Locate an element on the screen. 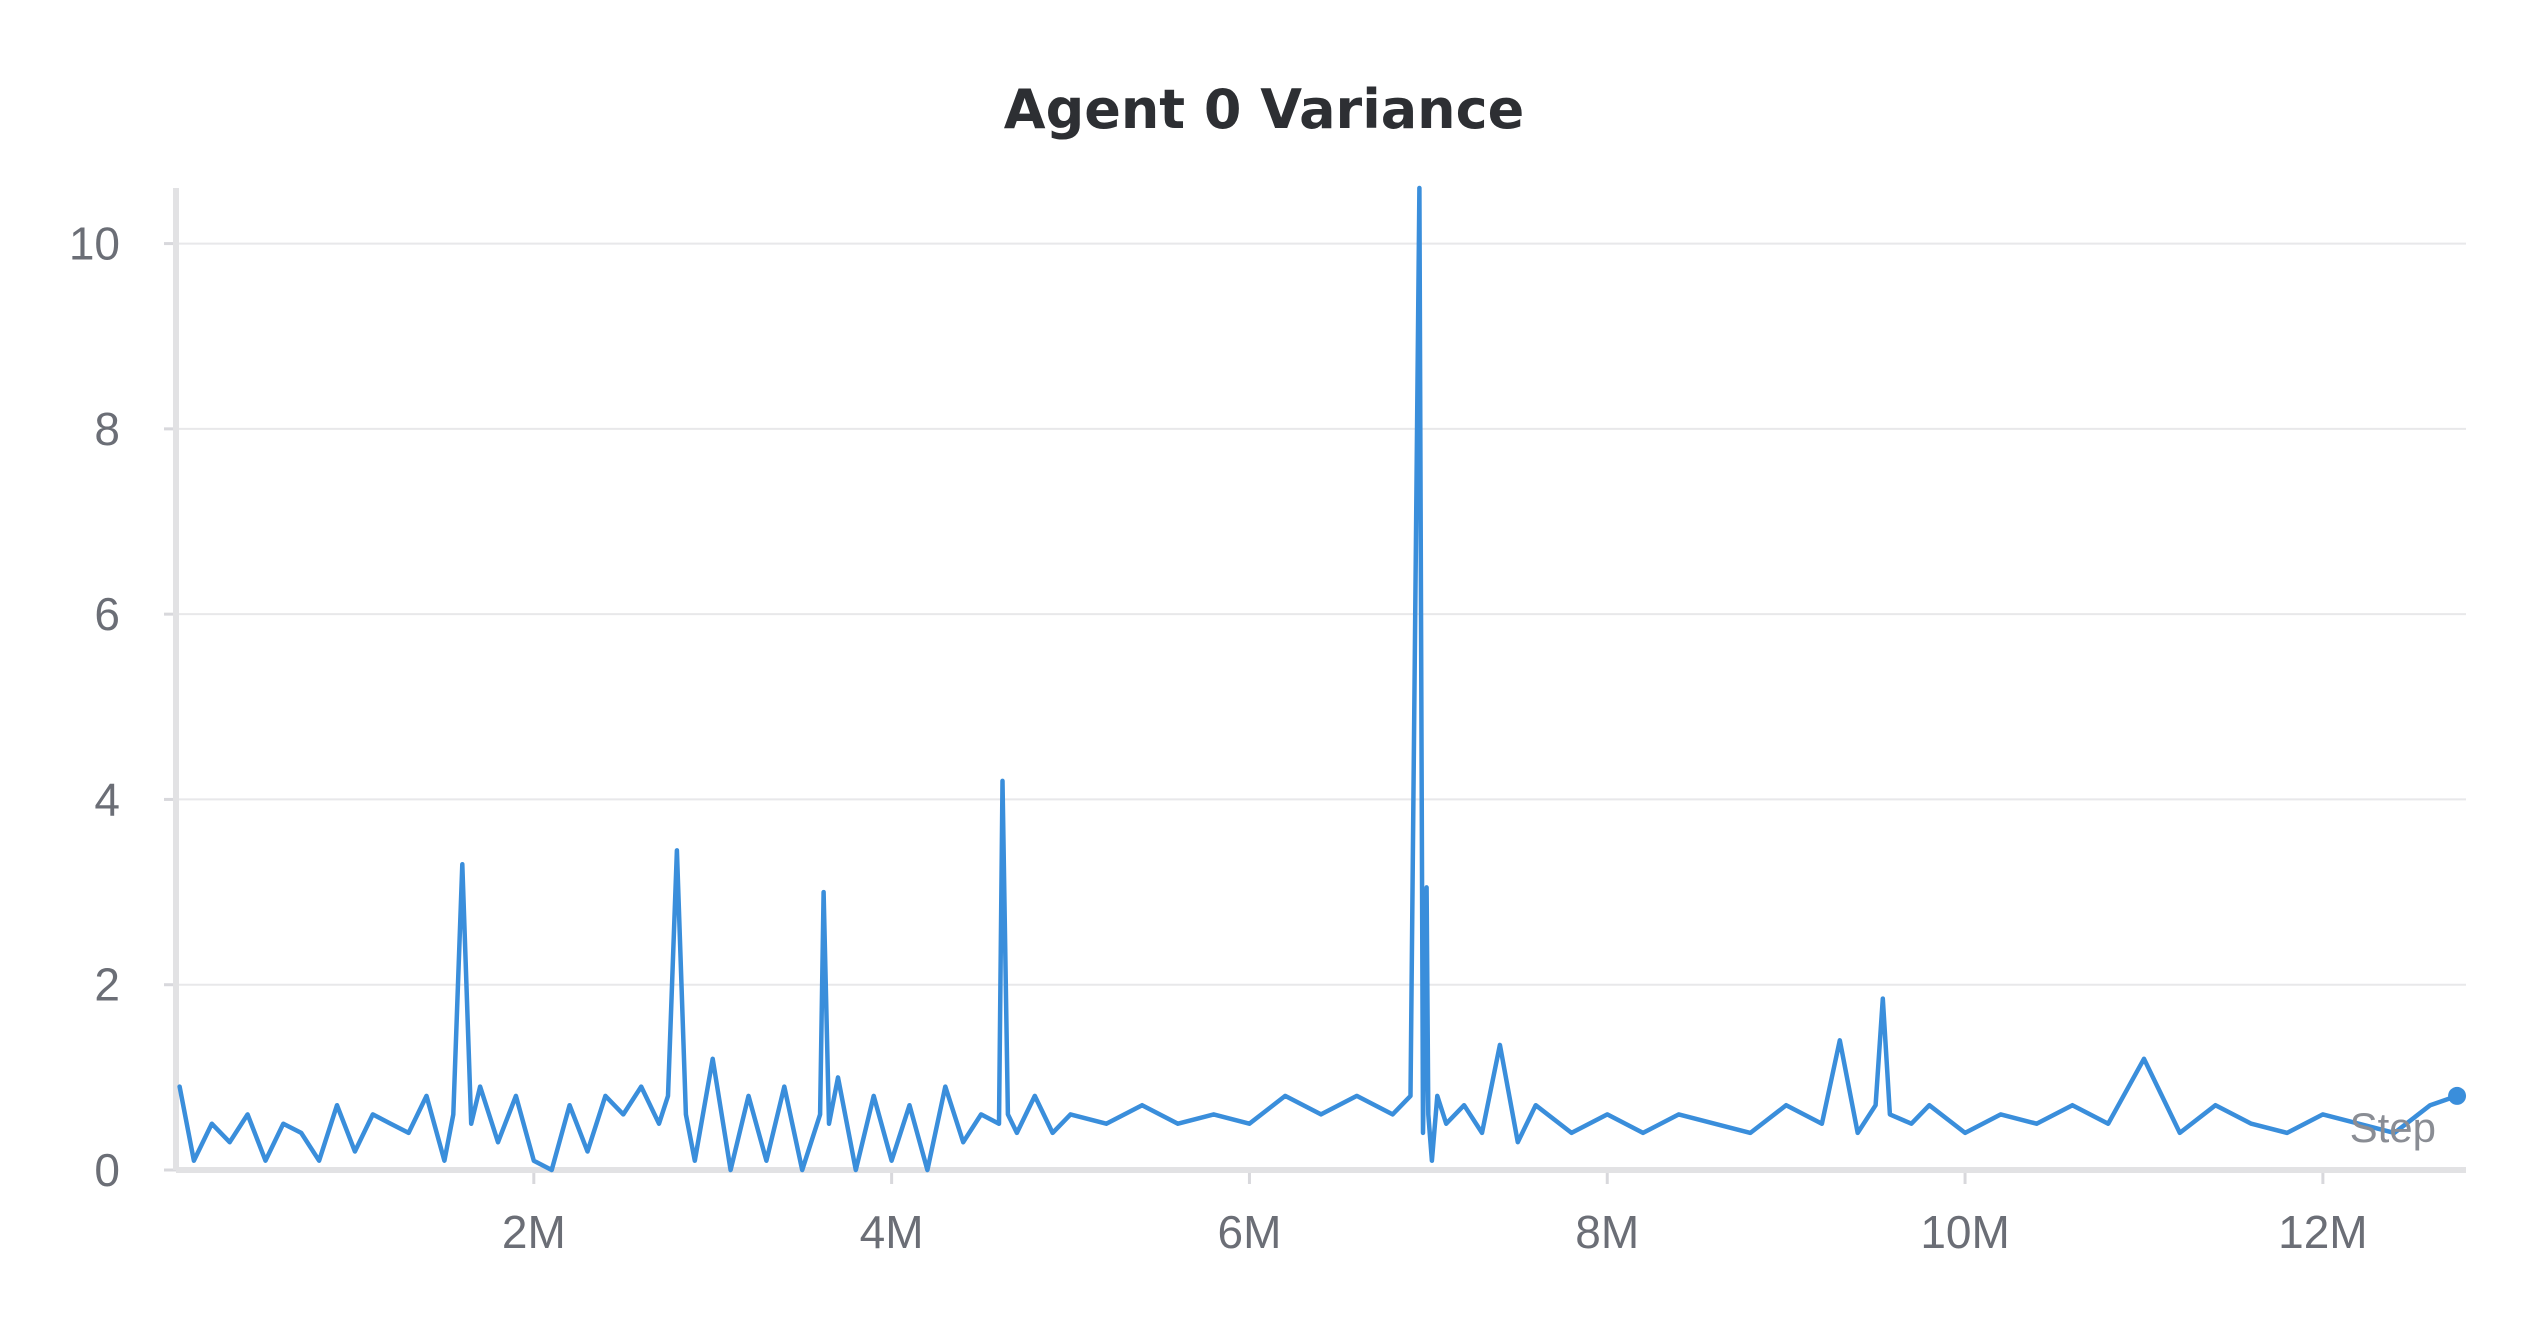 This screenshot has height=1328, width=2528. x-axis-label: Step is located at coordinates (2393, 1127).